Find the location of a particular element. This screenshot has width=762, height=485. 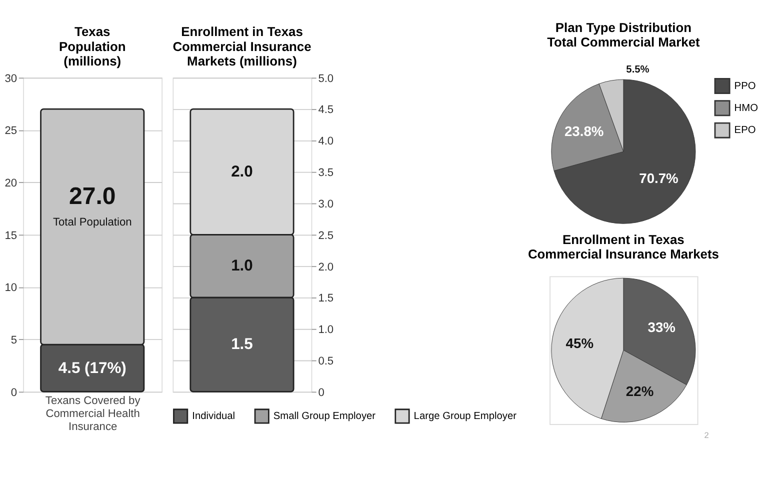

y-tick-label: 3.5 is located at coordinates (326, 173).